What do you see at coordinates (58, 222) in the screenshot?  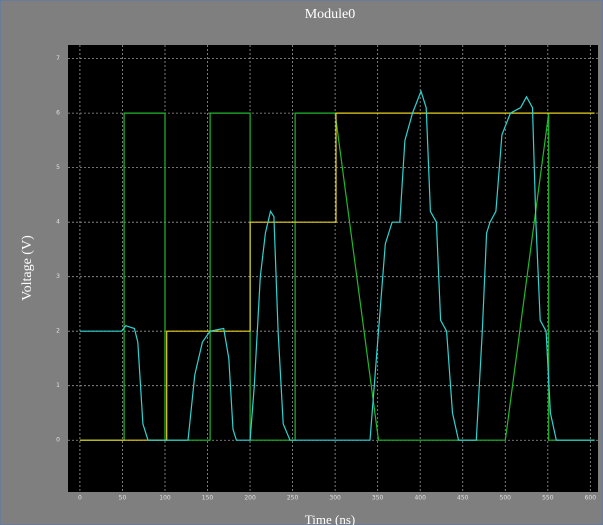 I see `y-tick-label: 4` at bounding box center [58, 222].